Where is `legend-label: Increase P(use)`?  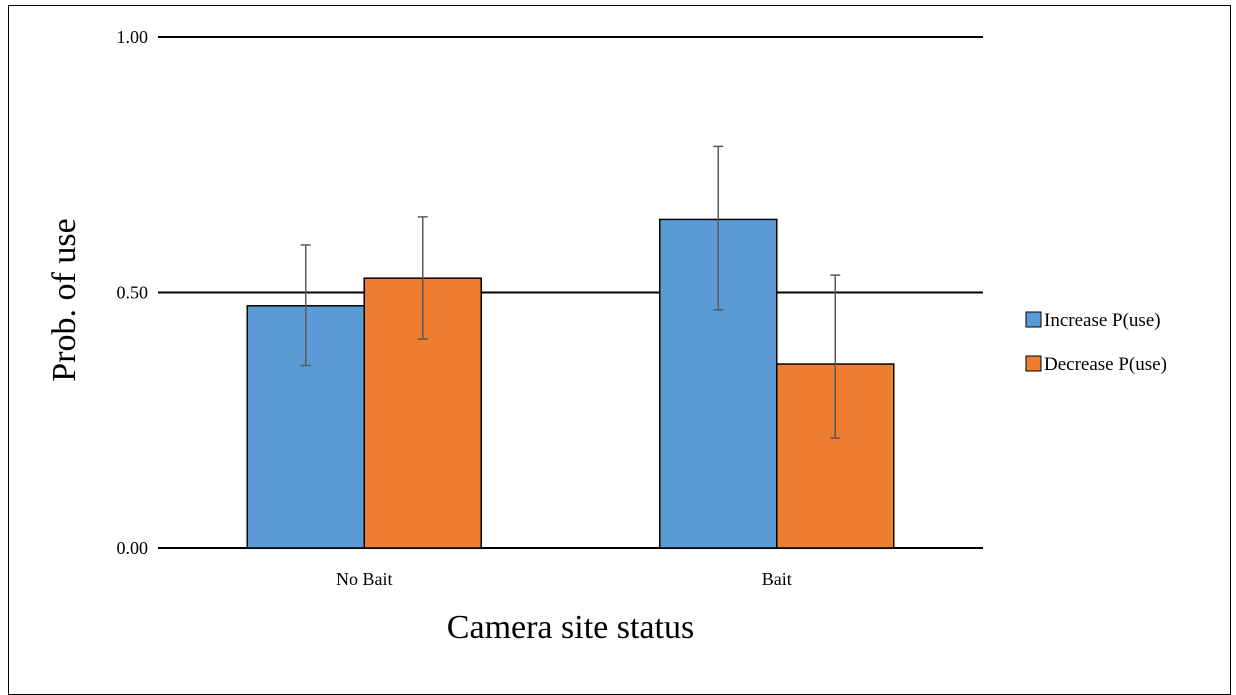
legend-label: Increase P(use) is located at coordinates (1102, 320).